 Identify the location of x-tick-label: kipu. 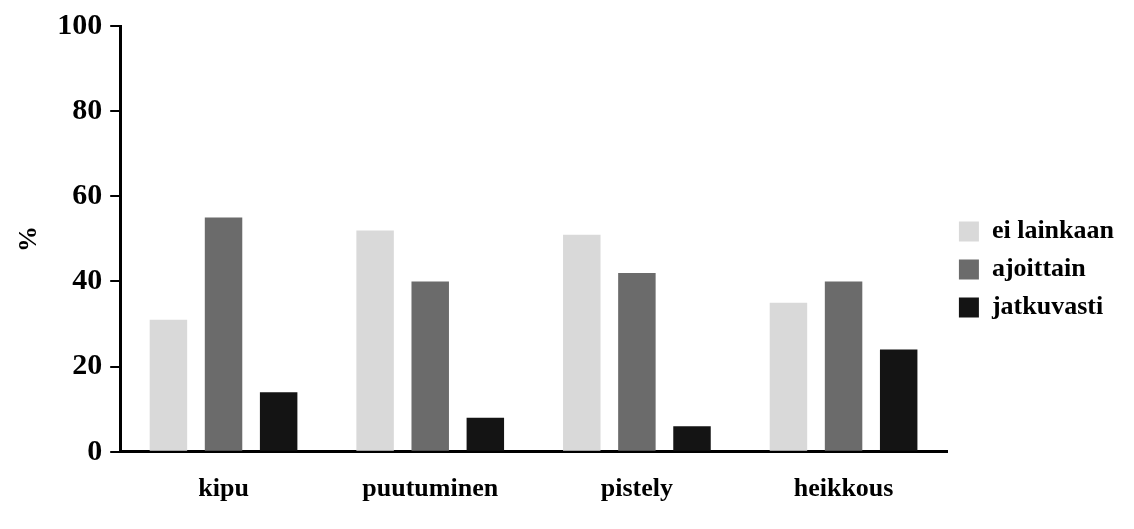
(223, 488).